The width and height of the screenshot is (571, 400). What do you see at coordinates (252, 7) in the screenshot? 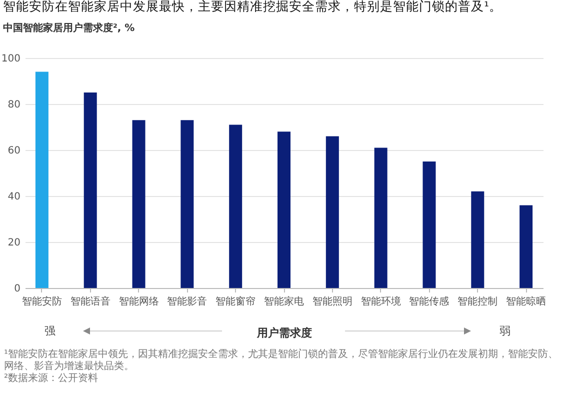
I see `chart-title: 智能安防在智能家居中发展最快，主要因精准挖掘安全需求，特别是智能门锁的普及¹。` at bounding box center [252, 7].